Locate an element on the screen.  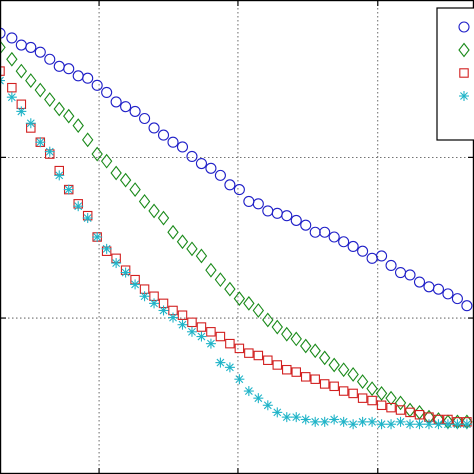
legend-marker-diamond is located at coordinates (464, 50).